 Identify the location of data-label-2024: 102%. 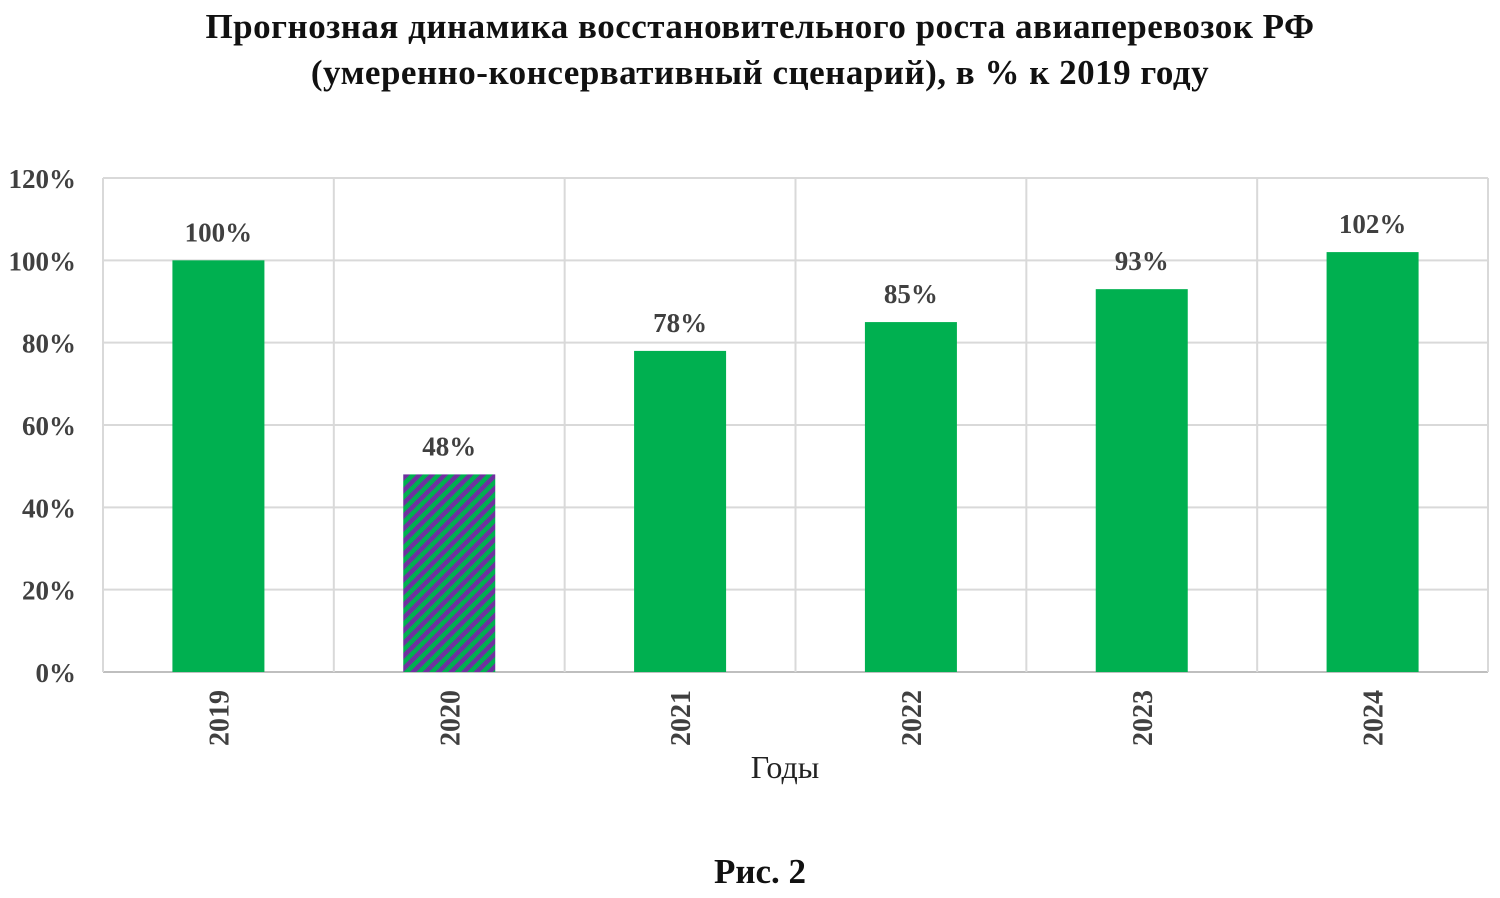
(1373, 224).